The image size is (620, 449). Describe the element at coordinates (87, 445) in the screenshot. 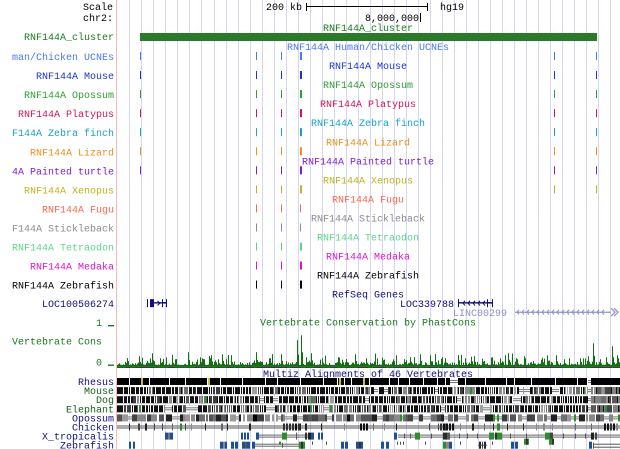

I see `svg-text: Zebrafish` at that location.